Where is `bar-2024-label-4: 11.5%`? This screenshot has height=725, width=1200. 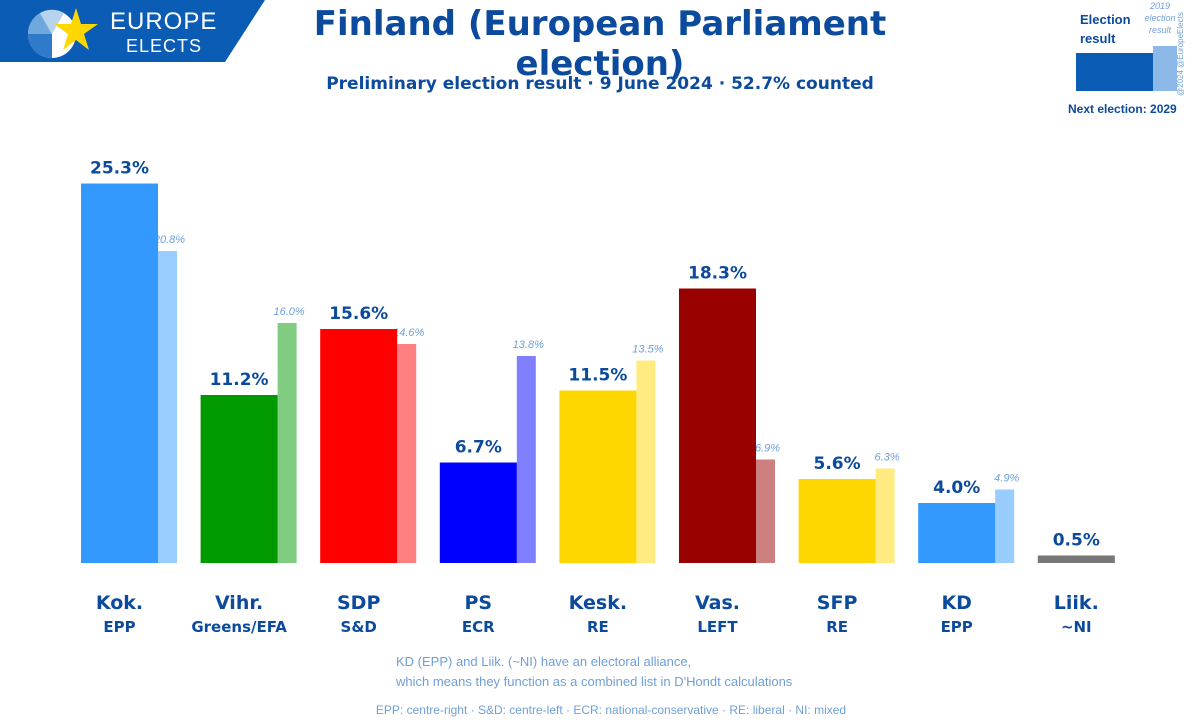
bar-2024-label-4: 11.5% is located at coordinates (597, 376).